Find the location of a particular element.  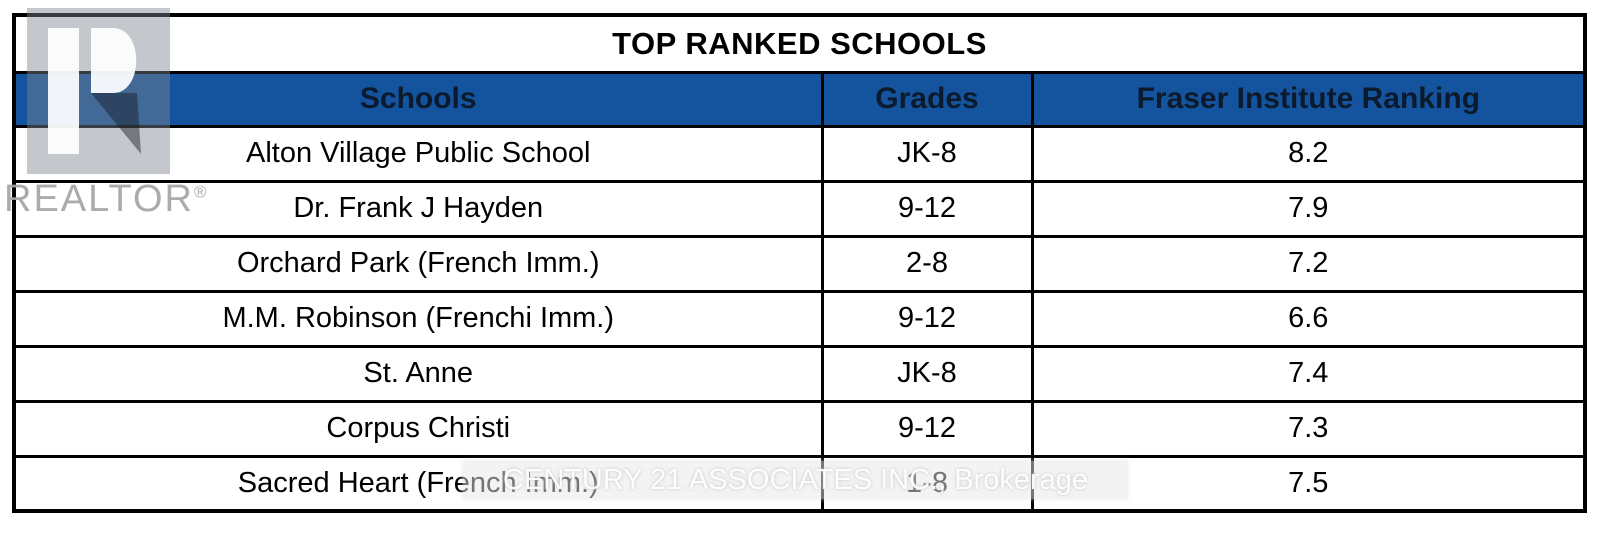

school-name-cell: St. Anne is located at coordinates (418, 373).